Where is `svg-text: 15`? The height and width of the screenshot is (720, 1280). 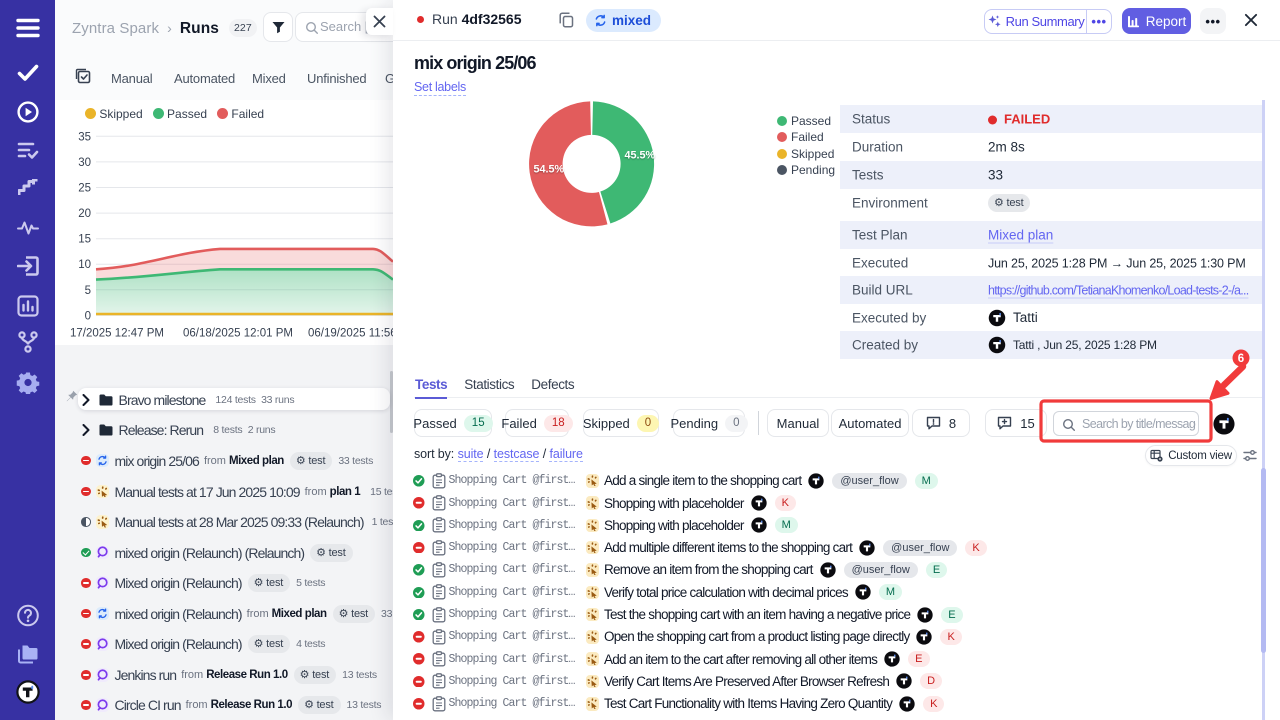 svg-text: 15 is located at coordinates (84, 240).